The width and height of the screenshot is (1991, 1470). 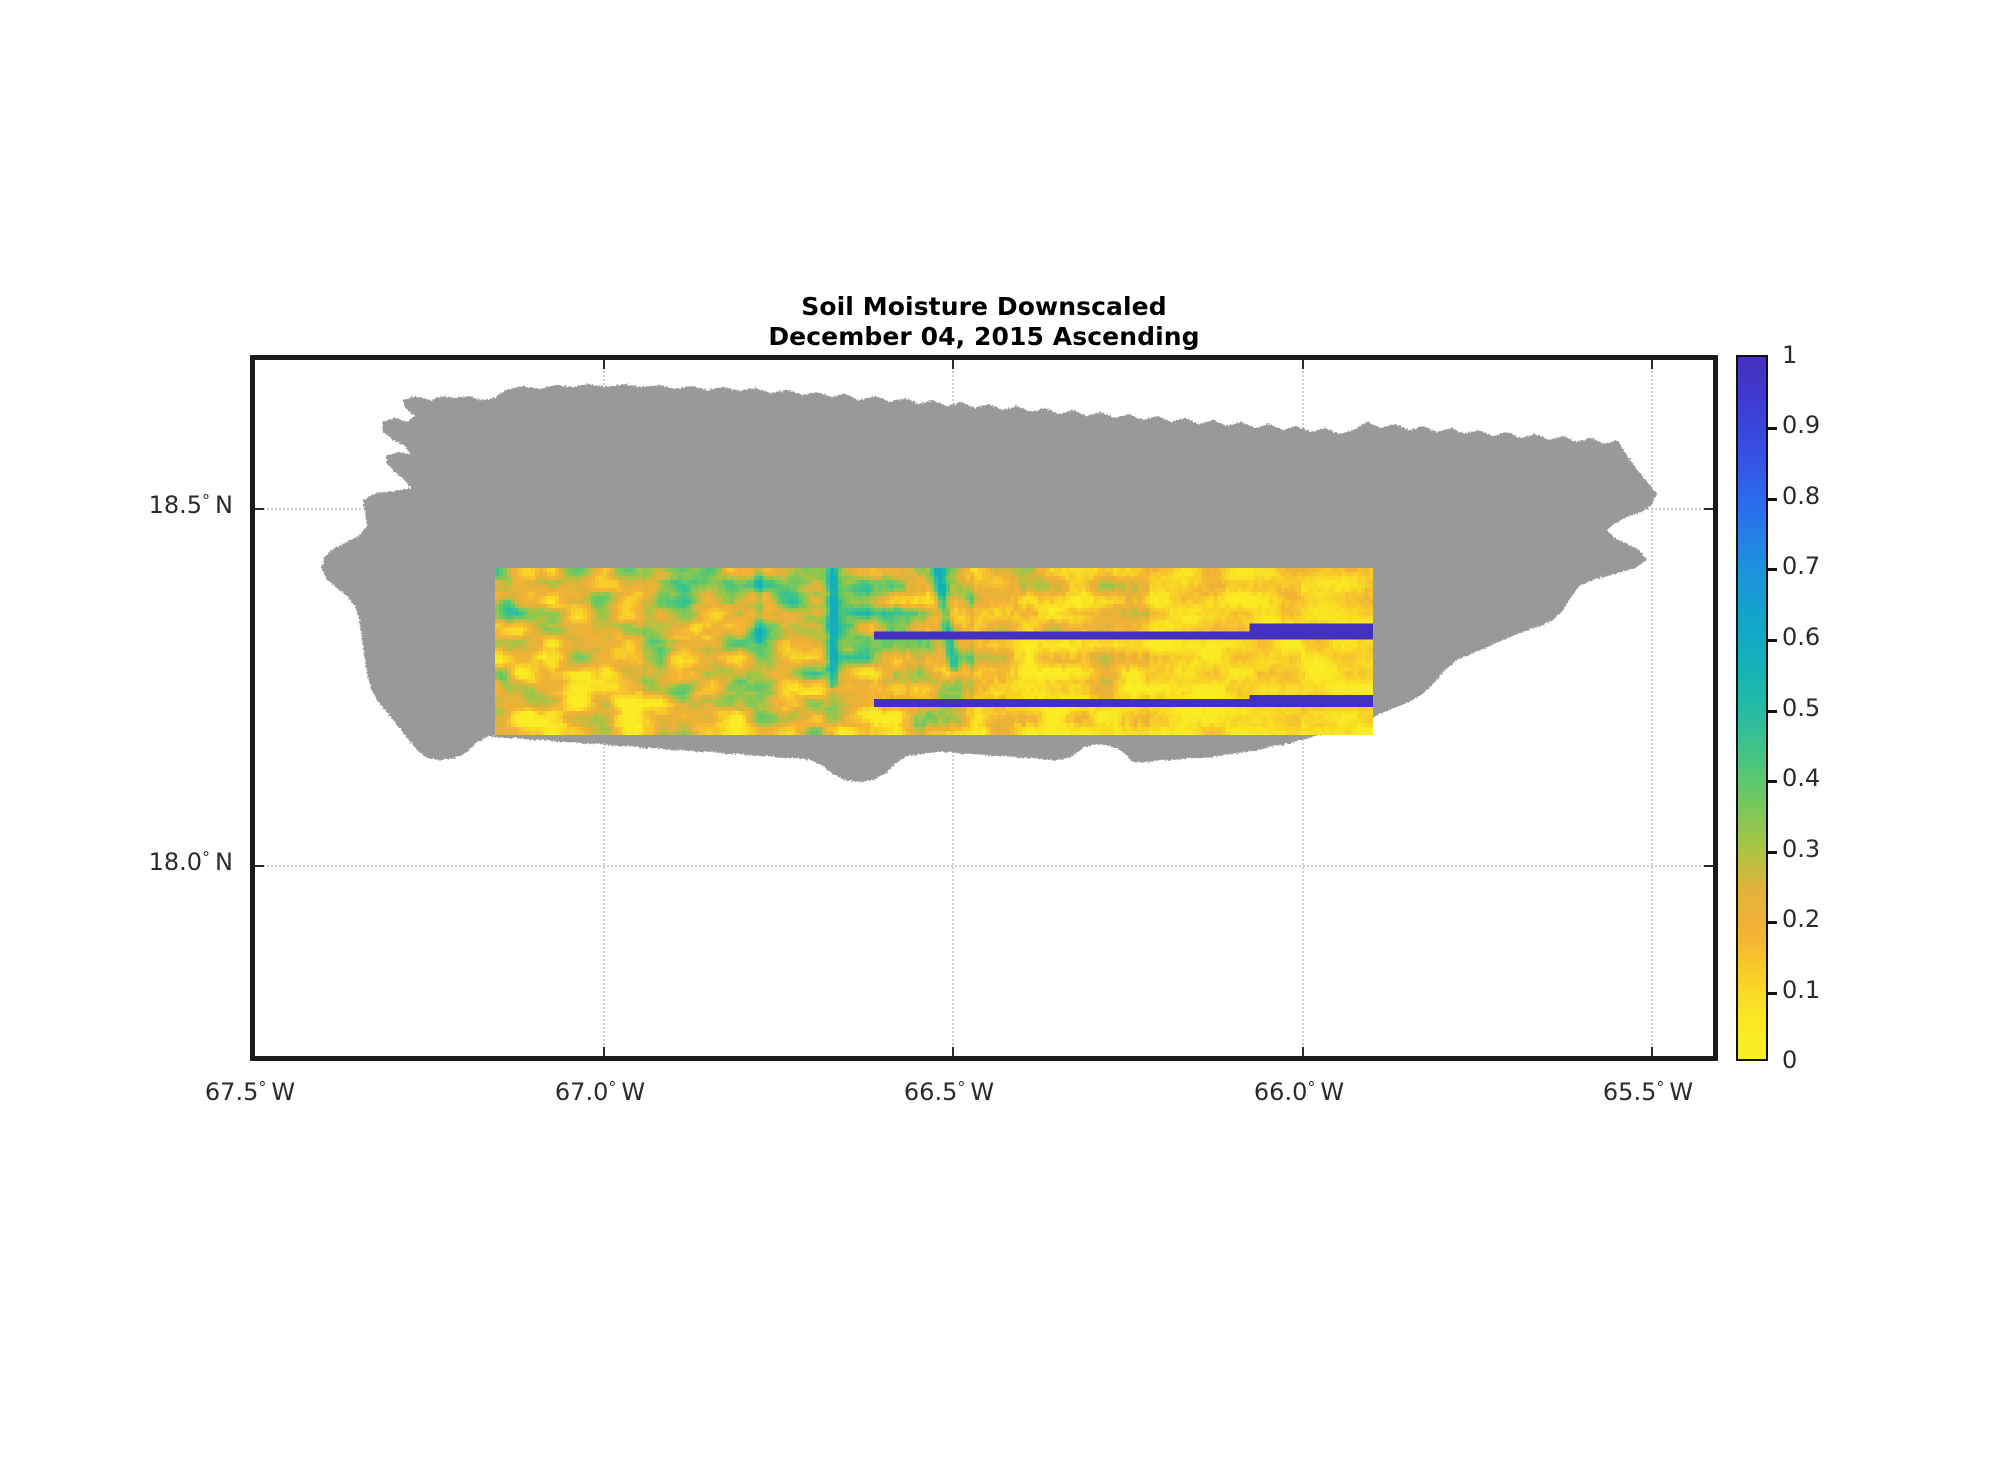 I want to click on cbtick-label-1: 1, so click(x=1790, y=355).